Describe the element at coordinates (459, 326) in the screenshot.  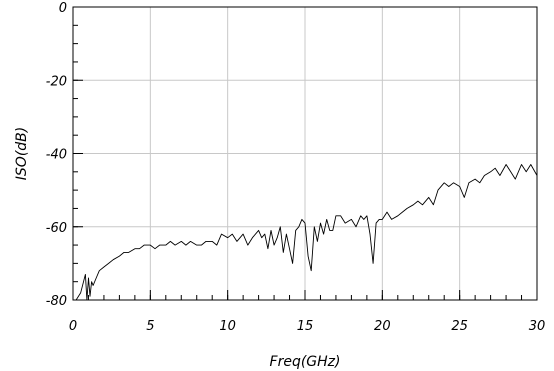
I see `x-tick-label: 25` at that location.